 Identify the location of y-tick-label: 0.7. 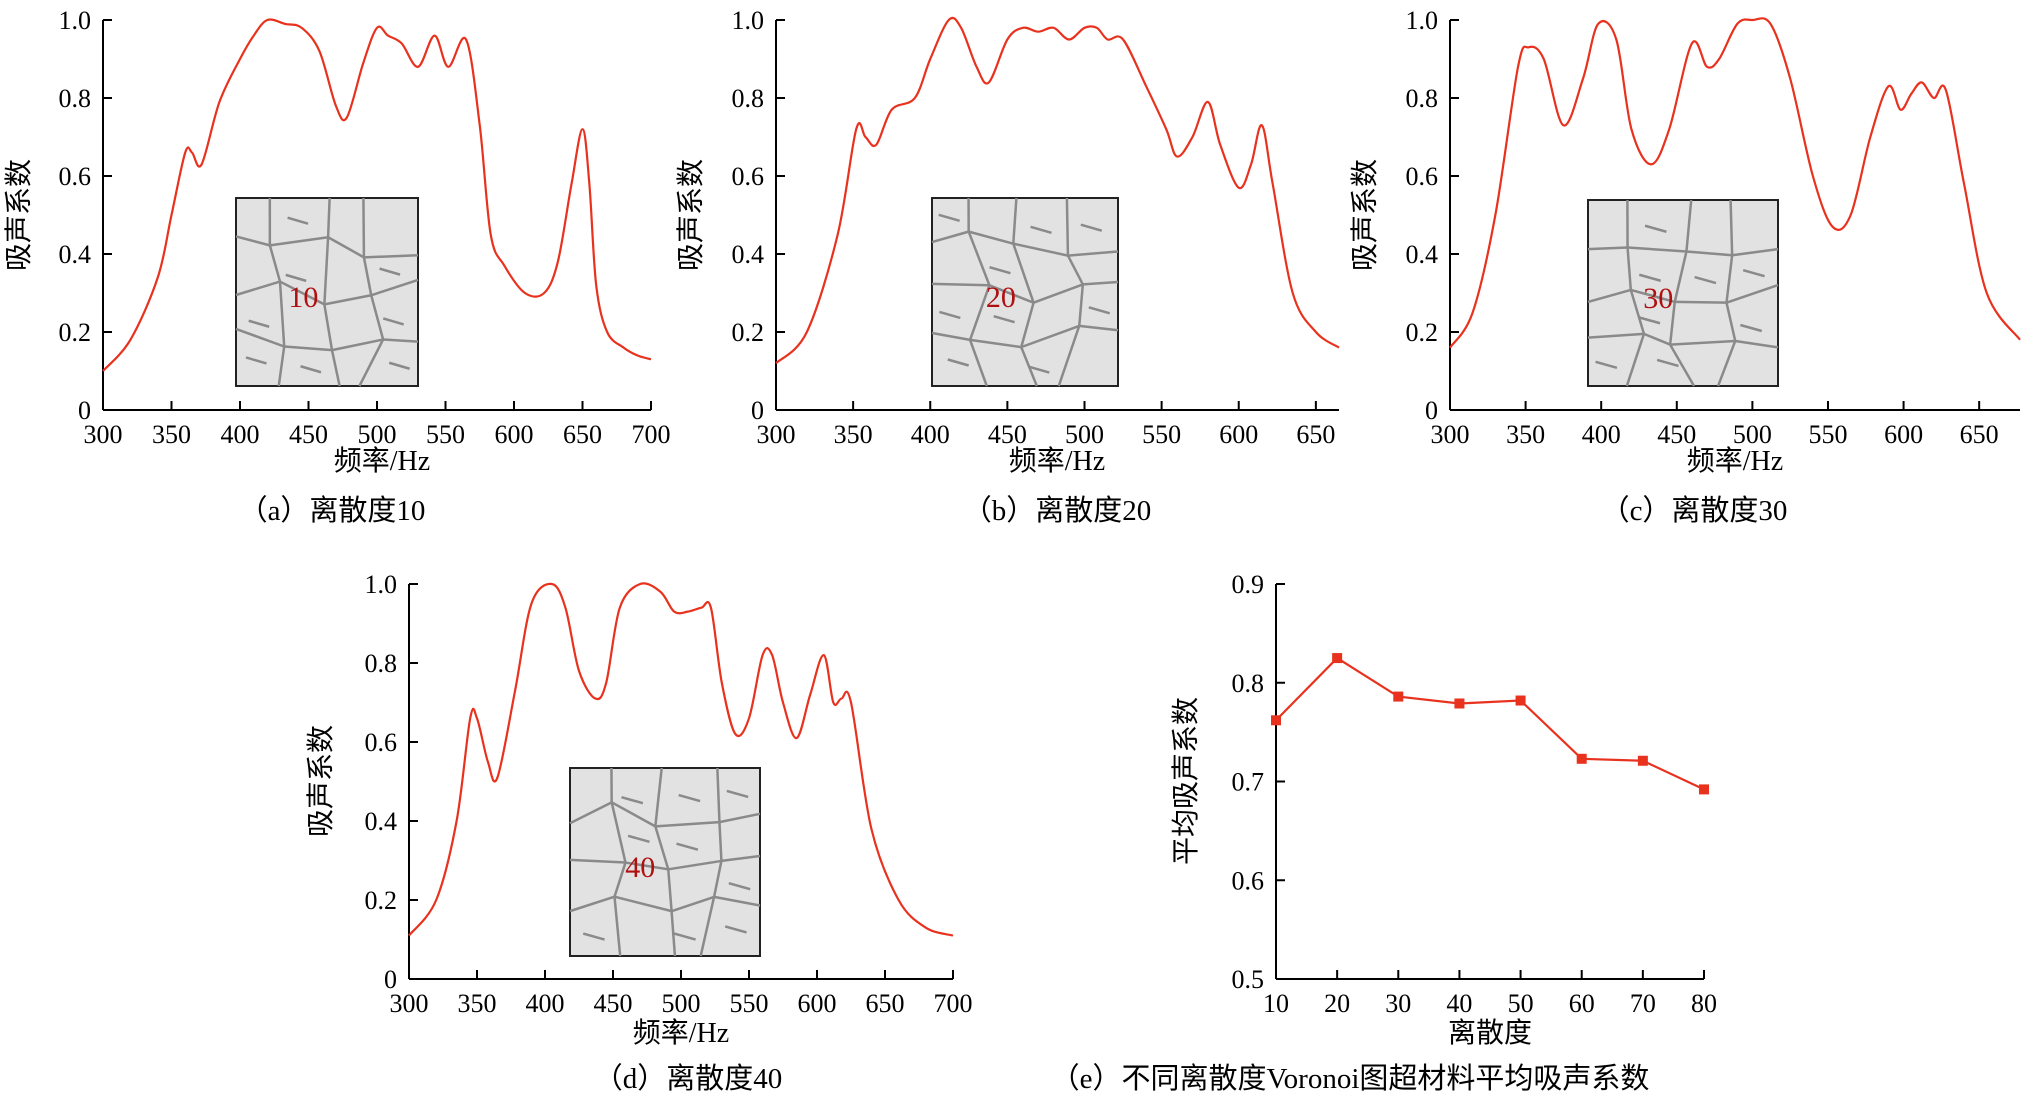
(1248, 782).